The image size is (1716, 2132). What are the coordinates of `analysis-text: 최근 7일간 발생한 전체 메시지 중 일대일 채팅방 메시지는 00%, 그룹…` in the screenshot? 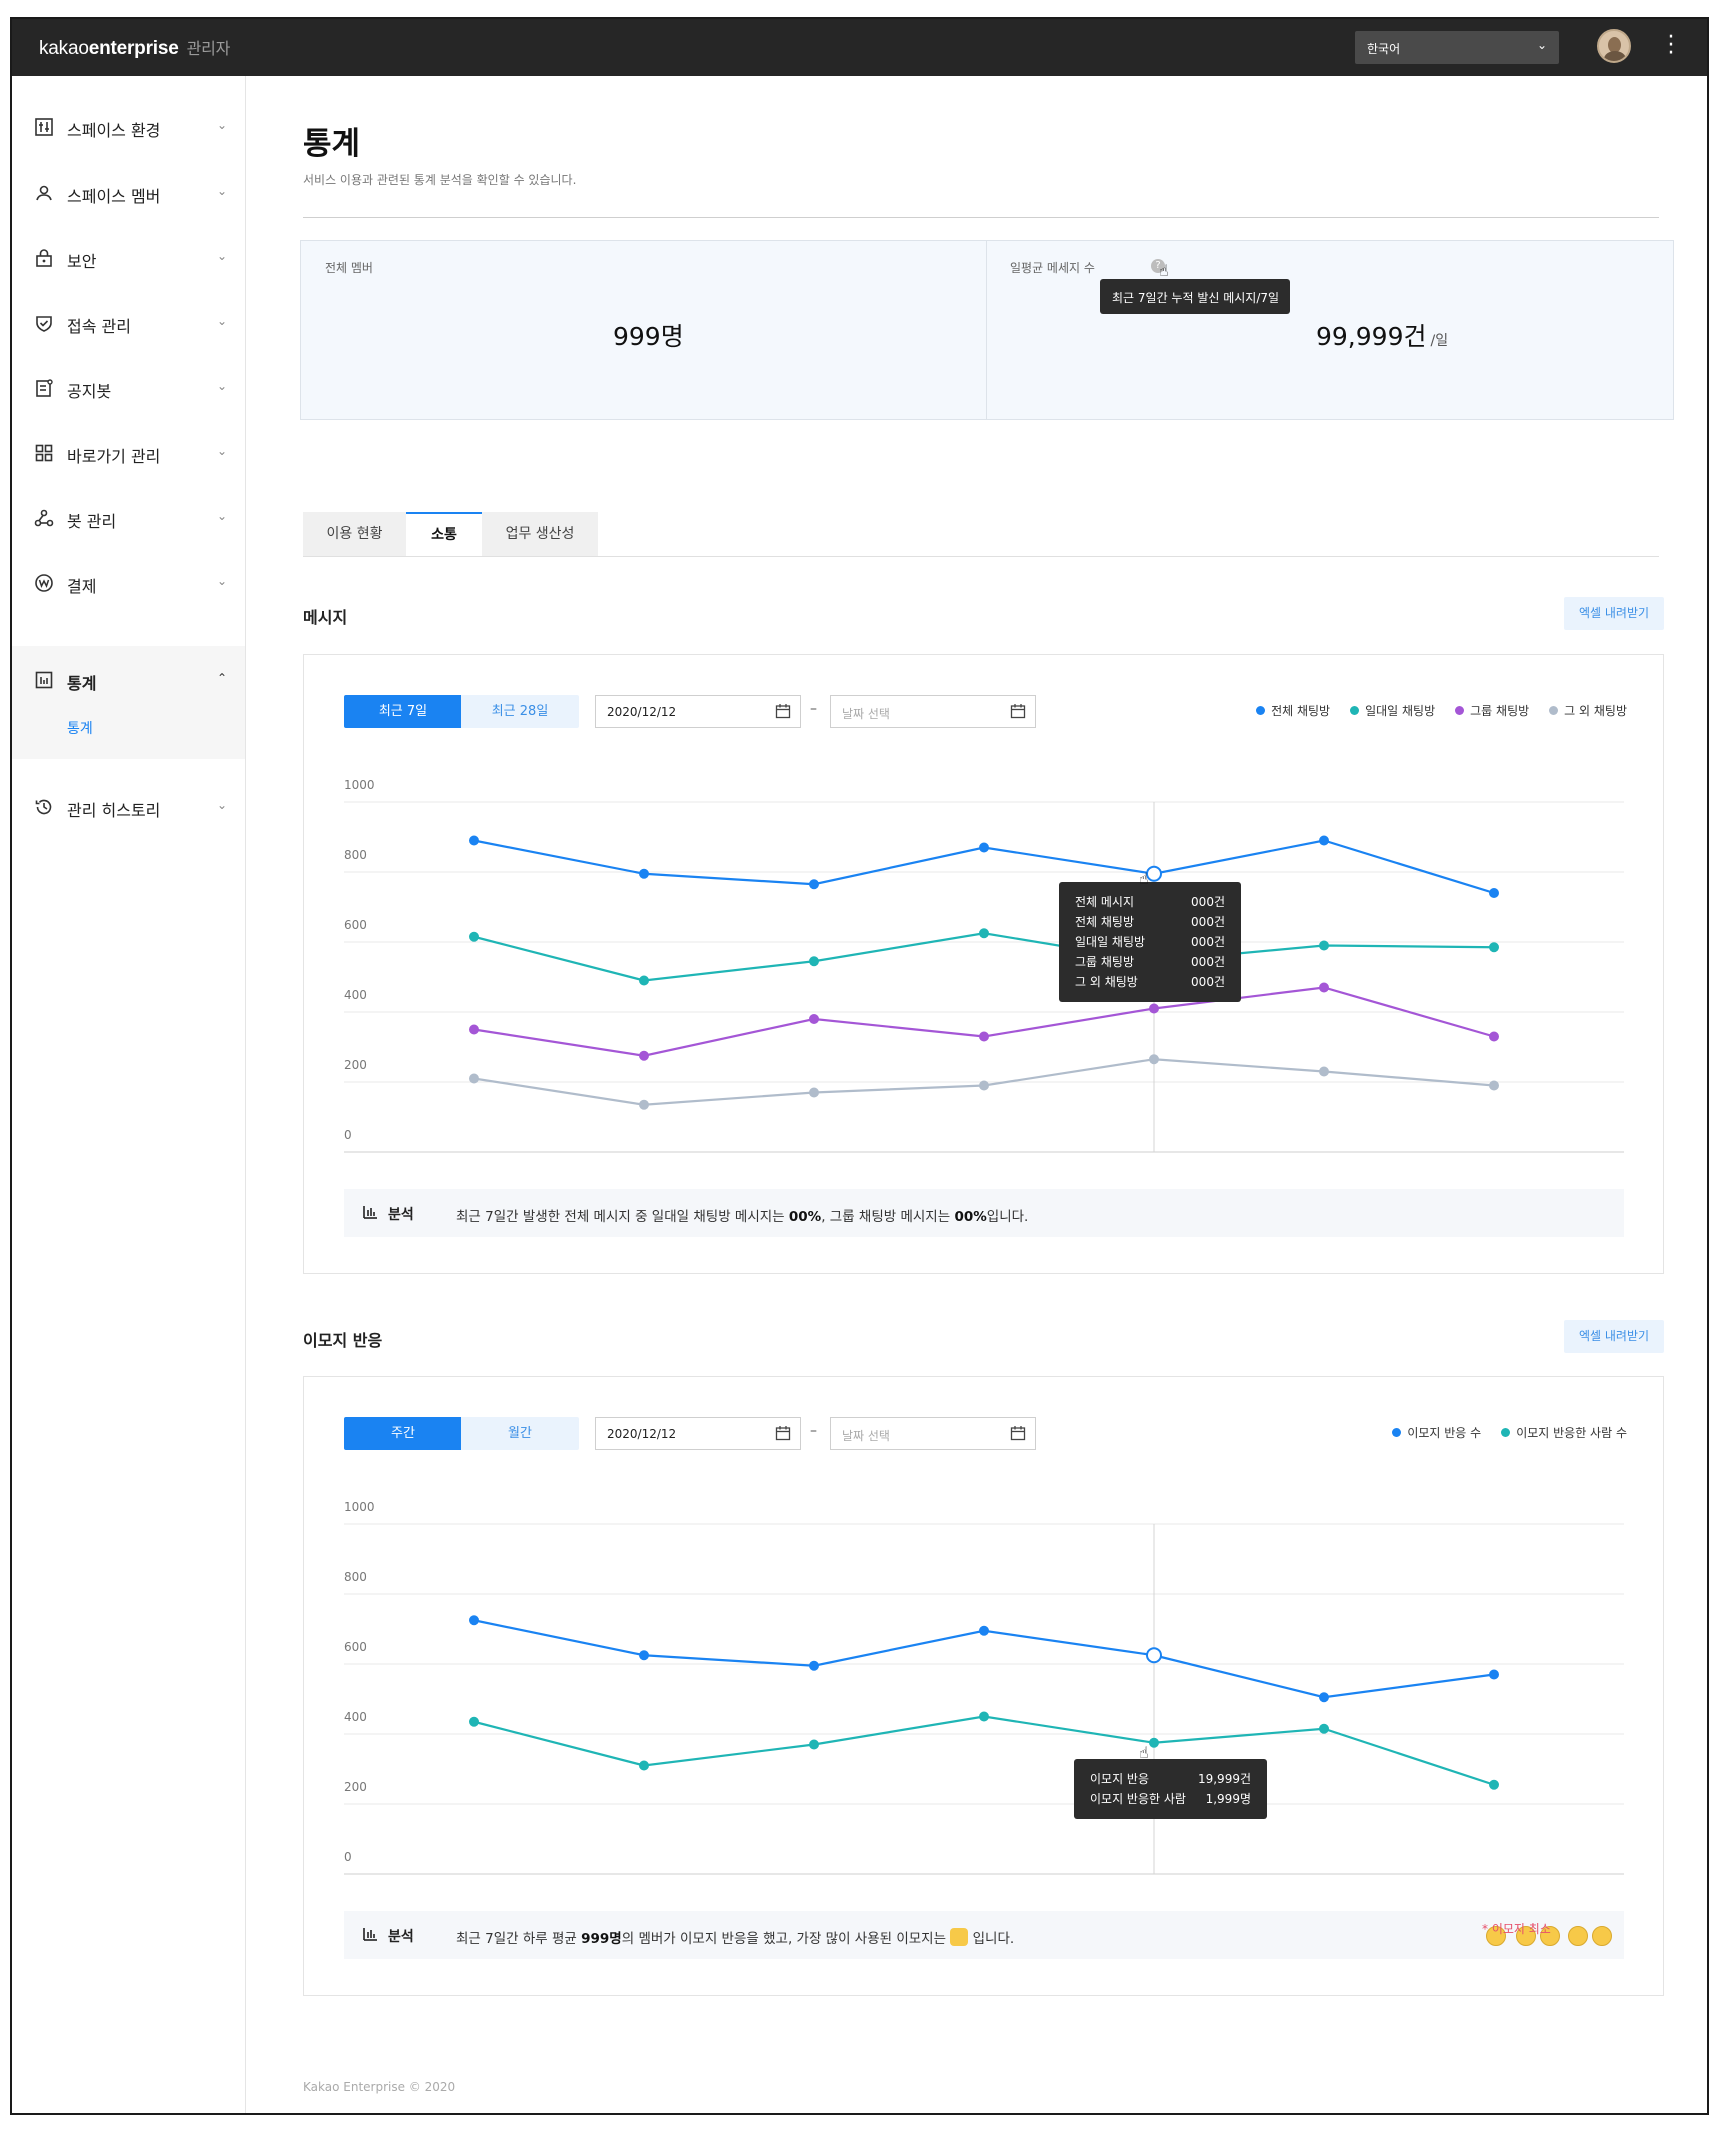 It's located at (742, 1215).